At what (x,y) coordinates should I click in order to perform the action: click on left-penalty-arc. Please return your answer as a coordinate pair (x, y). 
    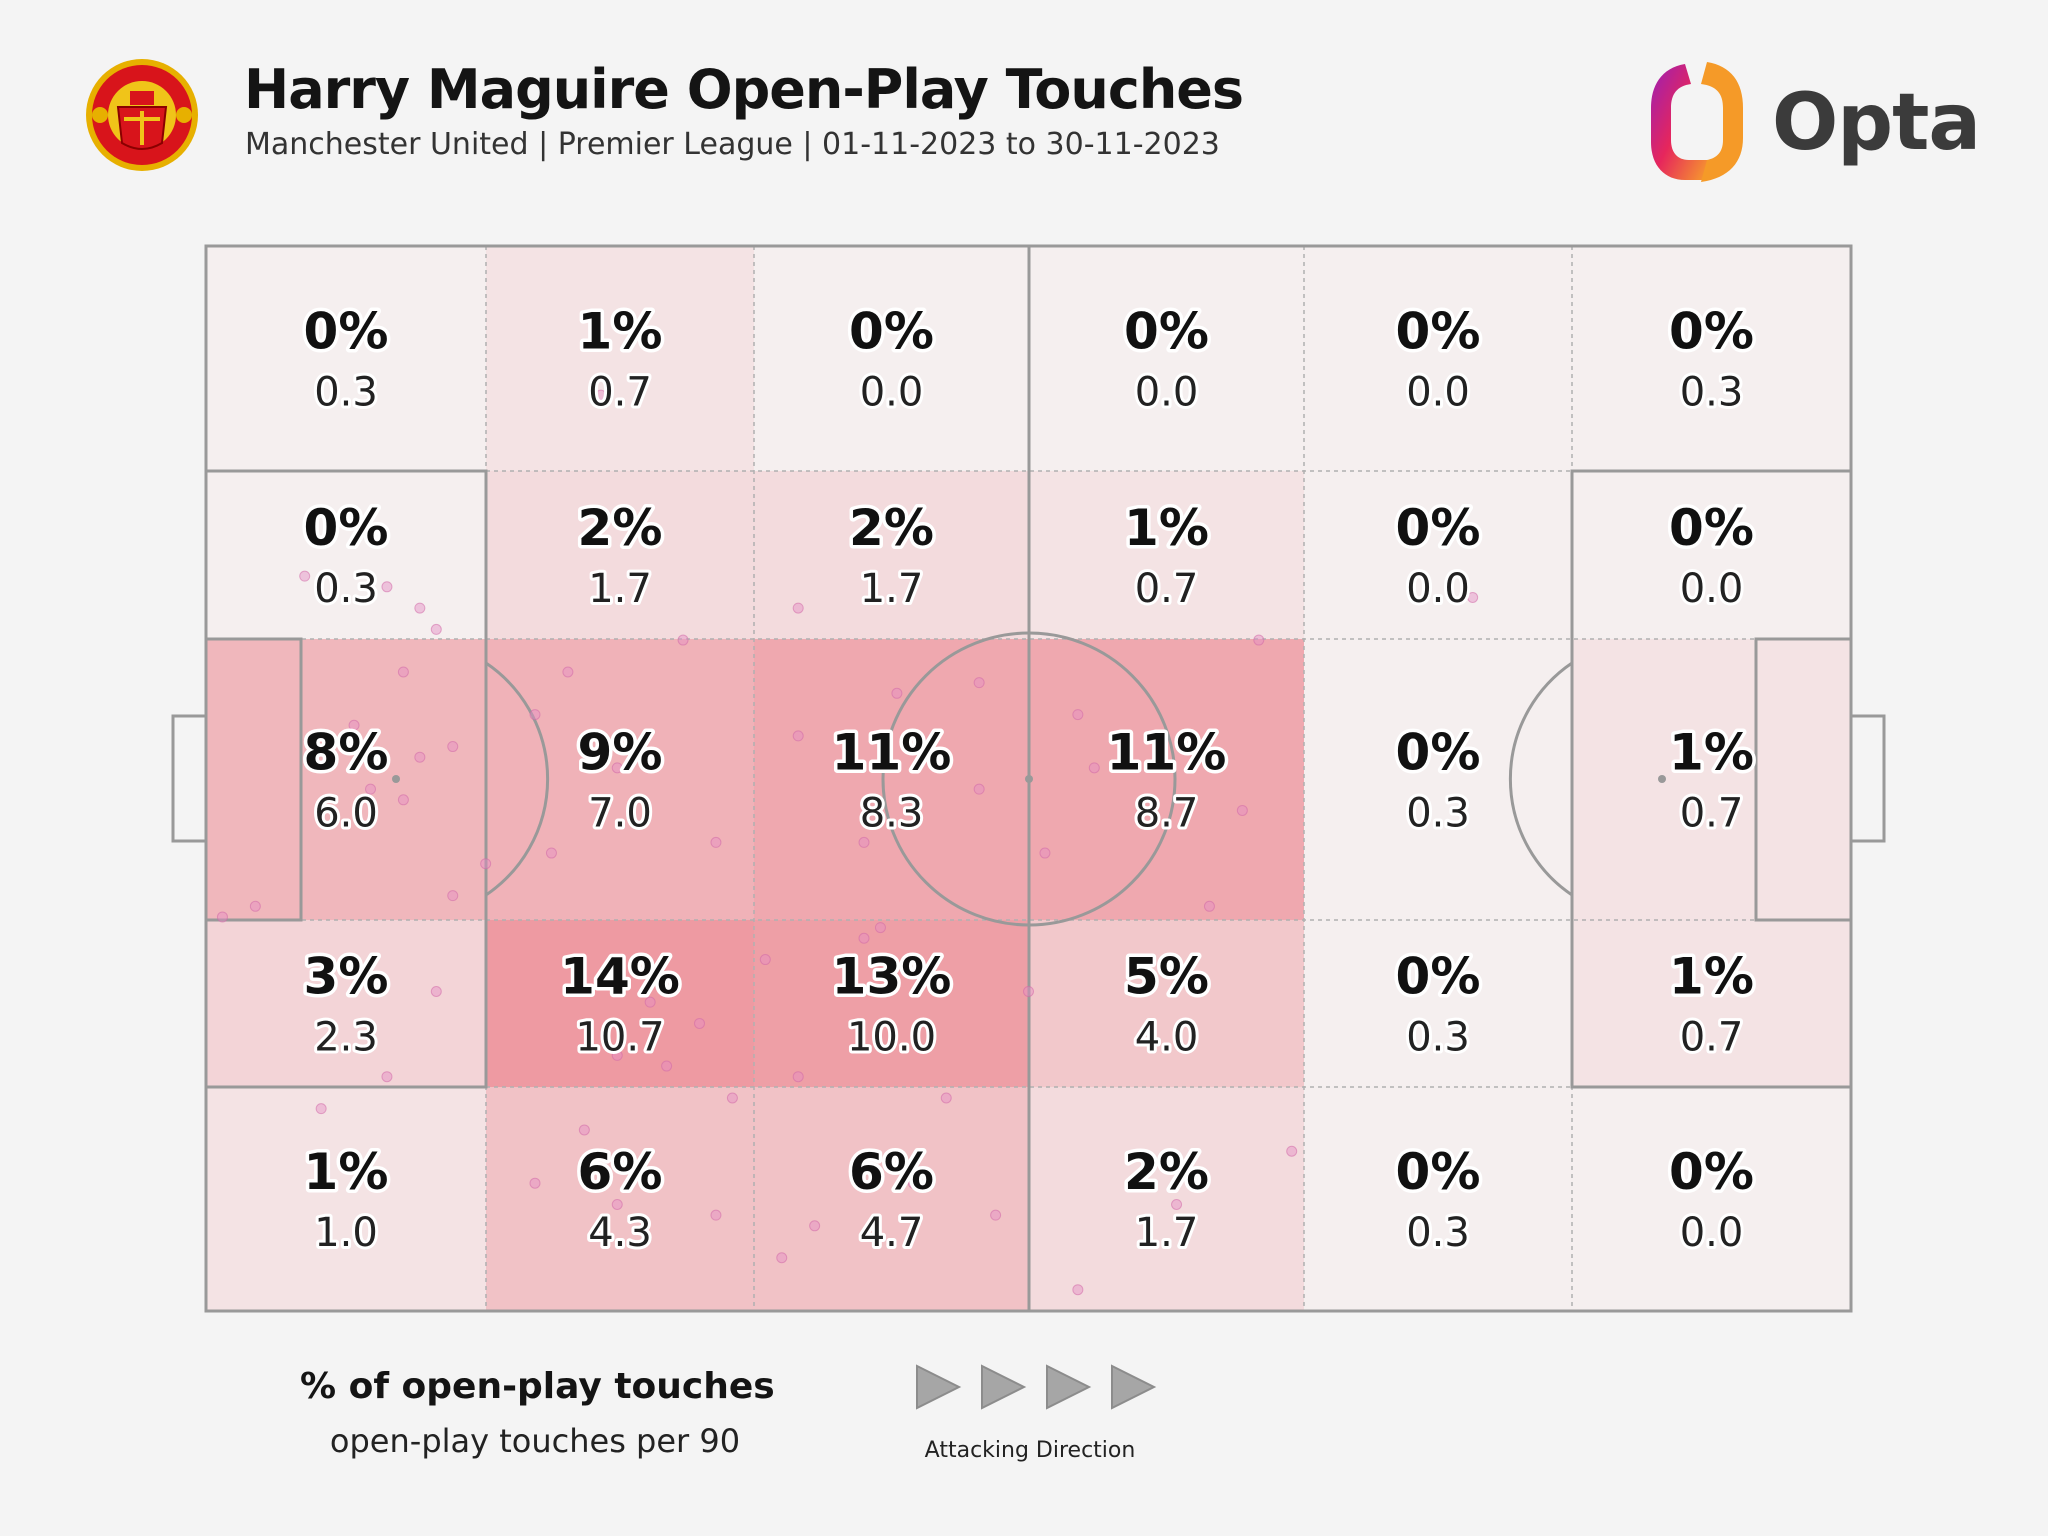
    Looking at the image, I should click on (517, 779).